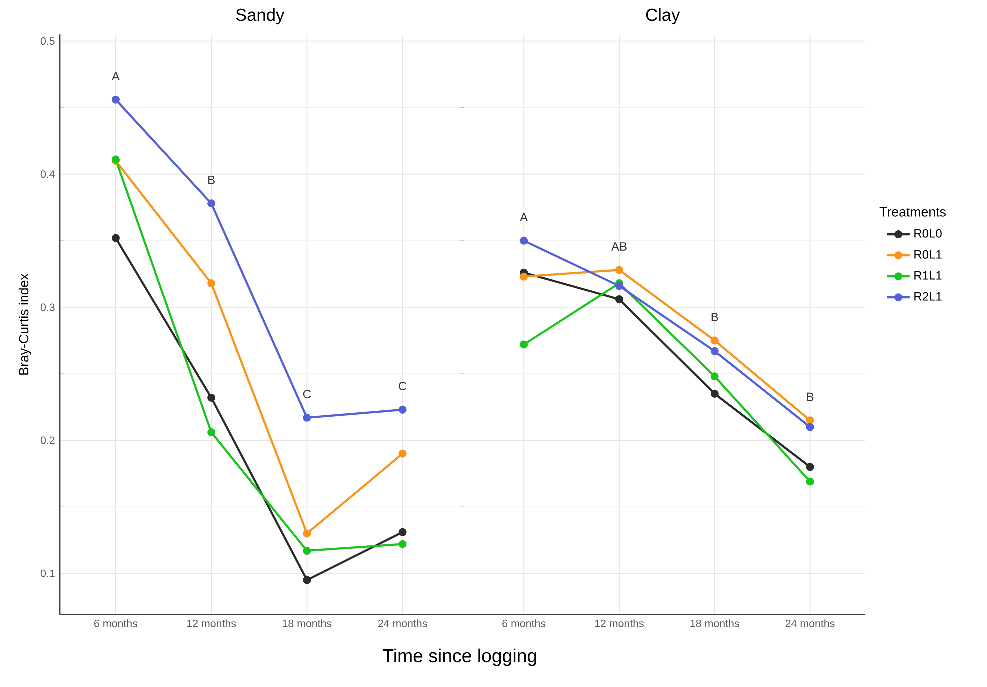  What do you see at coordinates (459, 657) in the screenshot?
I see `x-axis-title: Time since logging` at bounding box center [459, 657].